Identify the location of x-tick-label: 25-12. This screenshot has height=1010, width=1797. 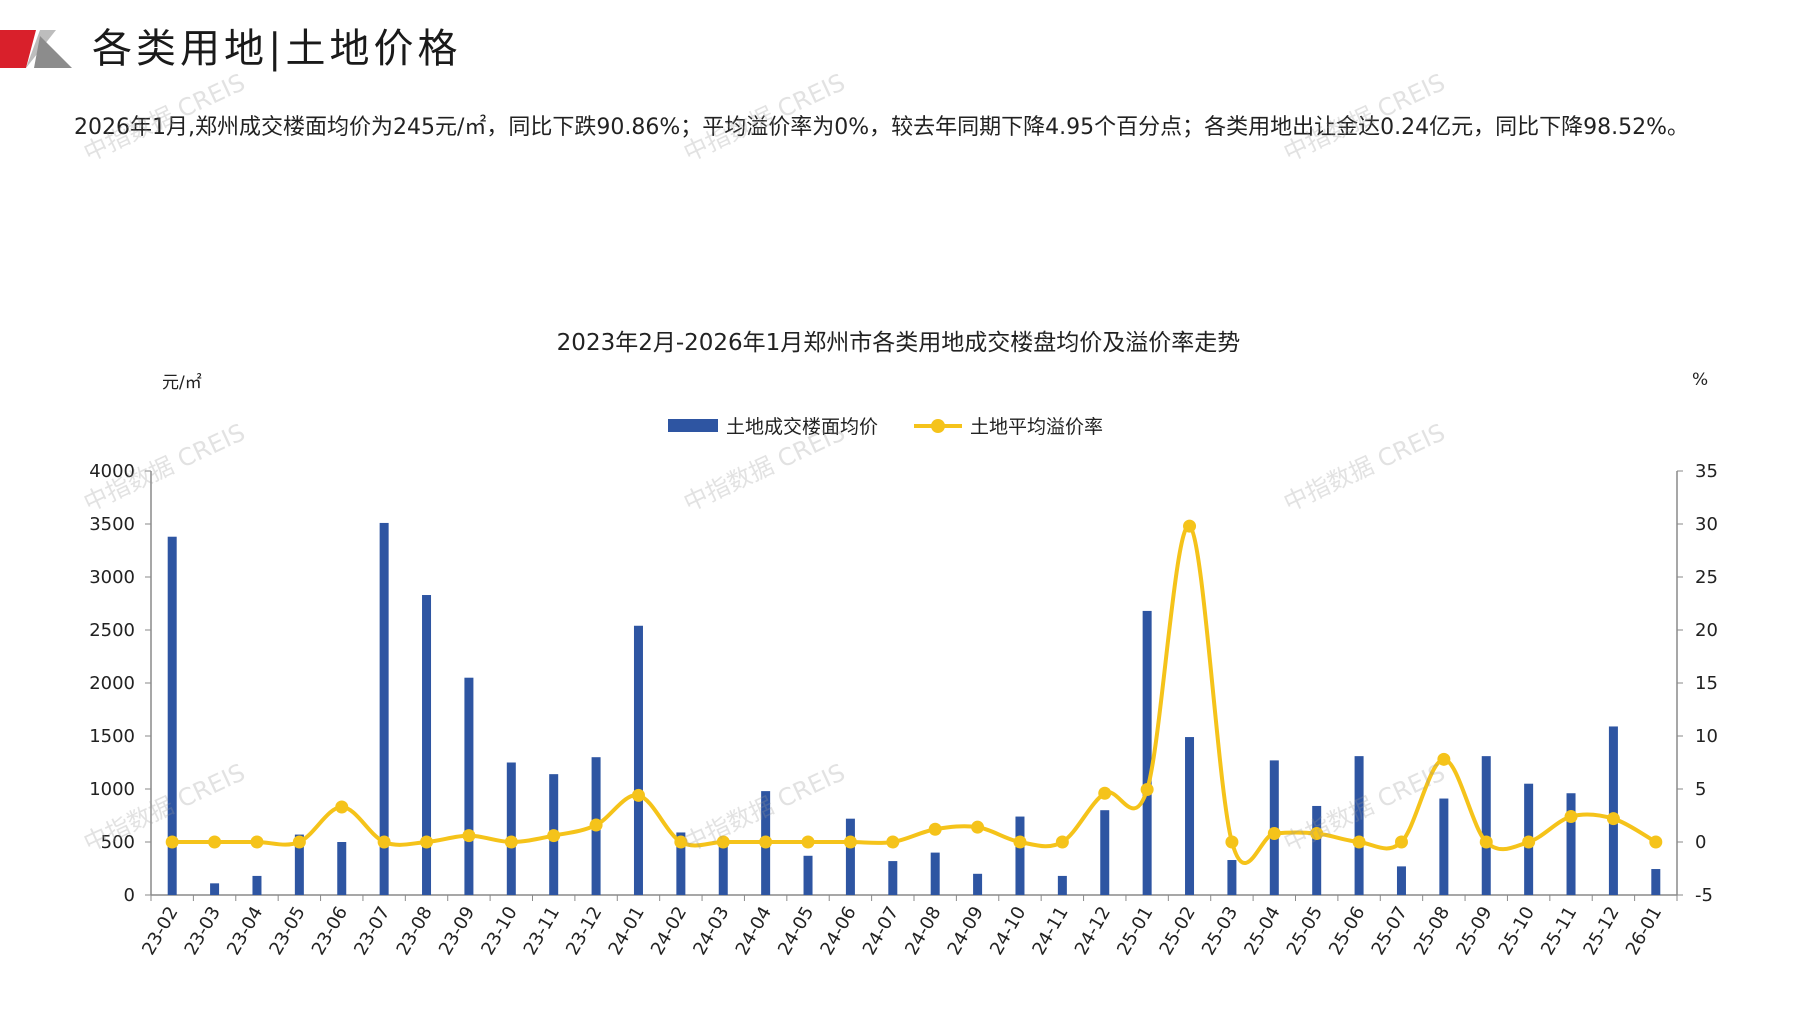
(1601, 931).